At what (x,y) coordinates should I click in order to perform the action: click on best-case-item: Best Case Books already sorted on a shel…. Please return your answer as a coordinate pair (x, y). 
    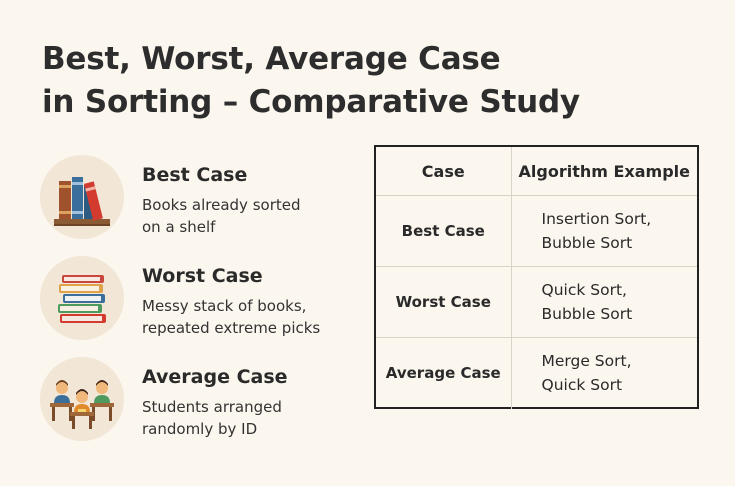
    Looking at the image, I should click on (200, 195).